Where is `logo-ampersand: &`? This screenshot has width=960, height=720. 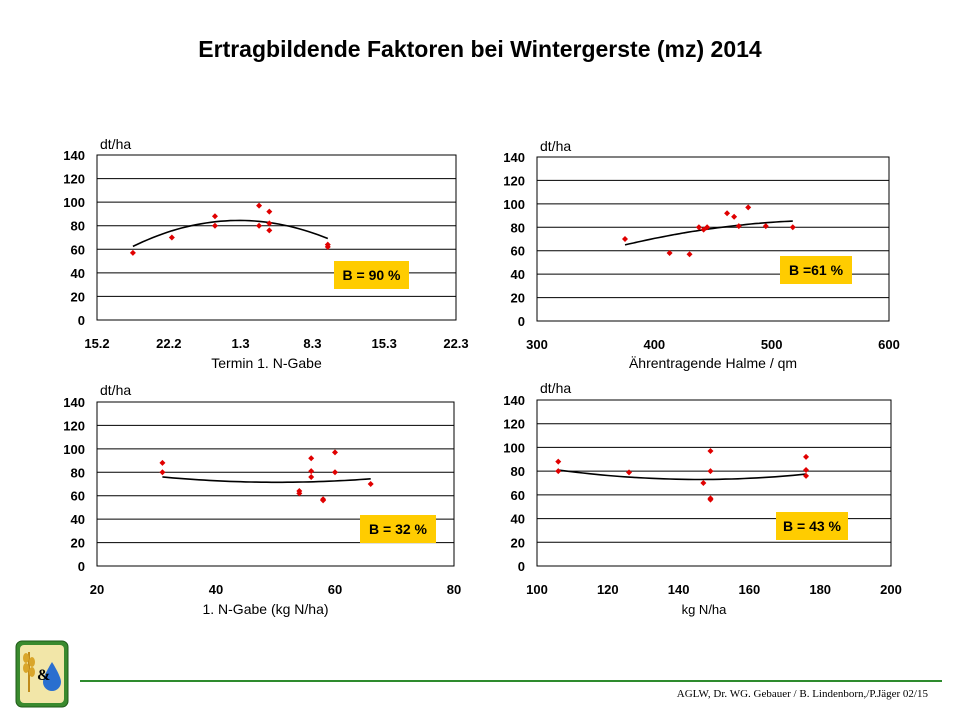
logo-ampersand: & is located at coordinates (43, 675).